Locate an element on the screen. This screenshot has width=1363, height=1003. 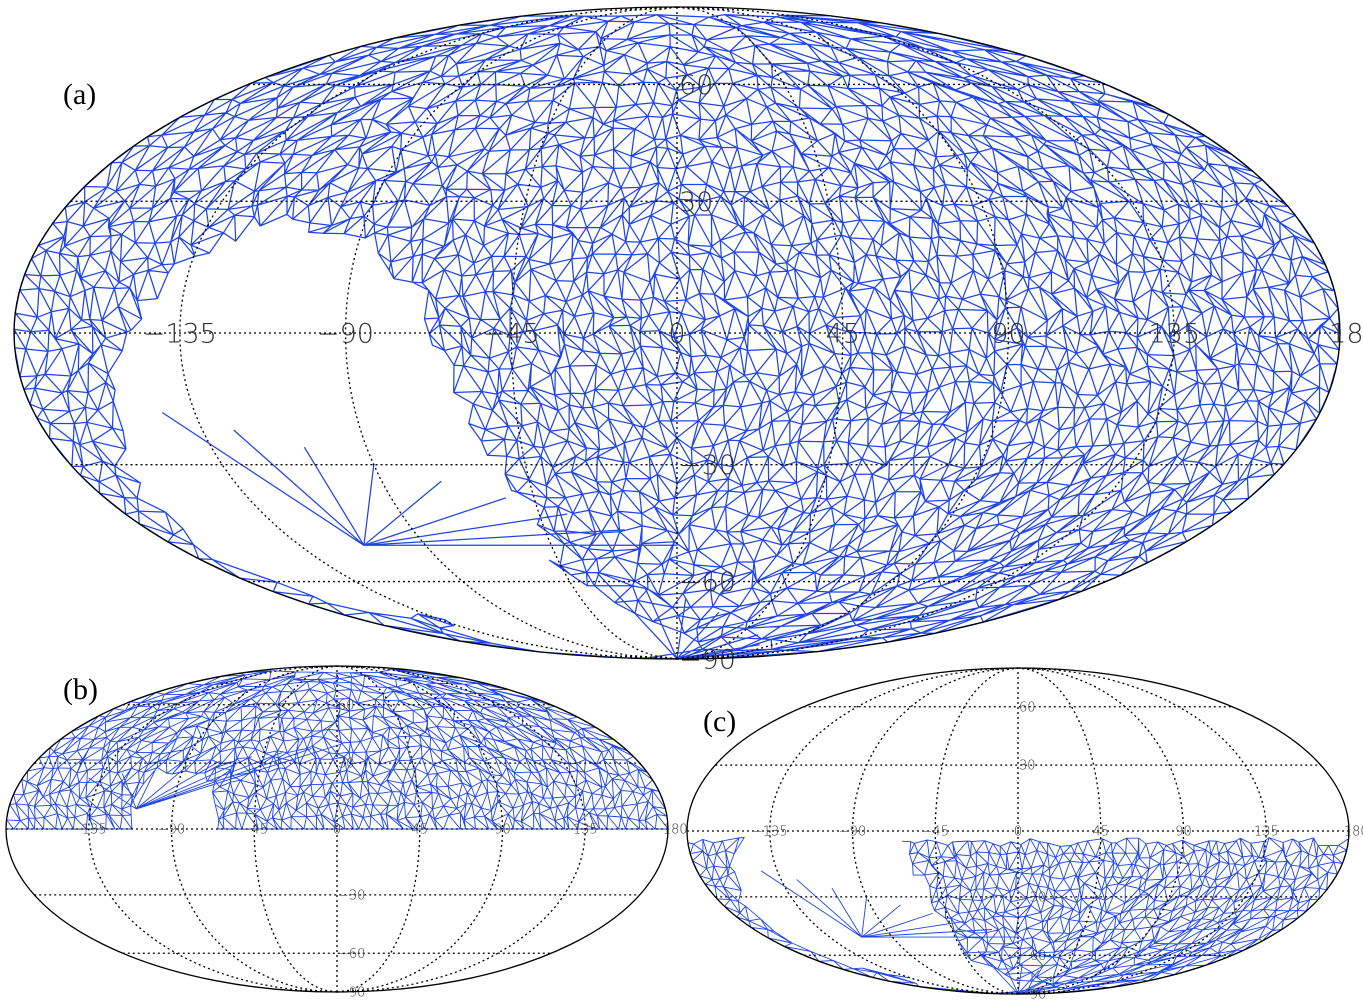
panel-a-lon-label: 45 is located at coordinates (843, 333).